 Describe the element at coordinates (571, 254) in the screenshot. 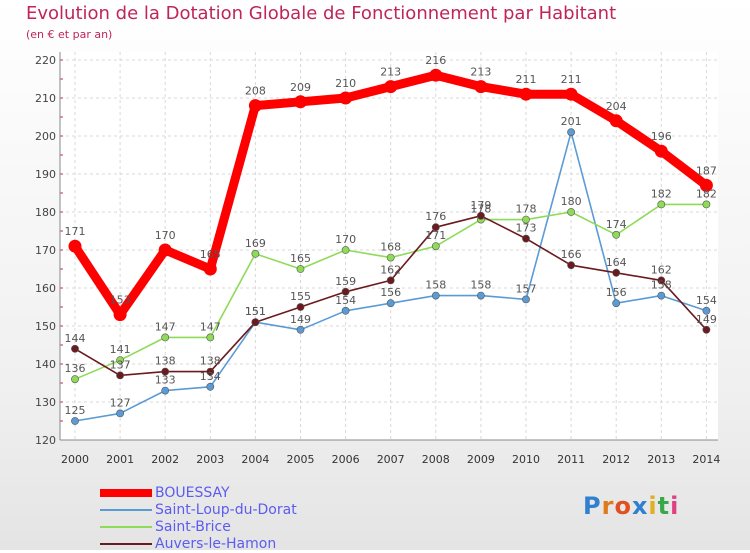

I see `data-label: 166` at that location.